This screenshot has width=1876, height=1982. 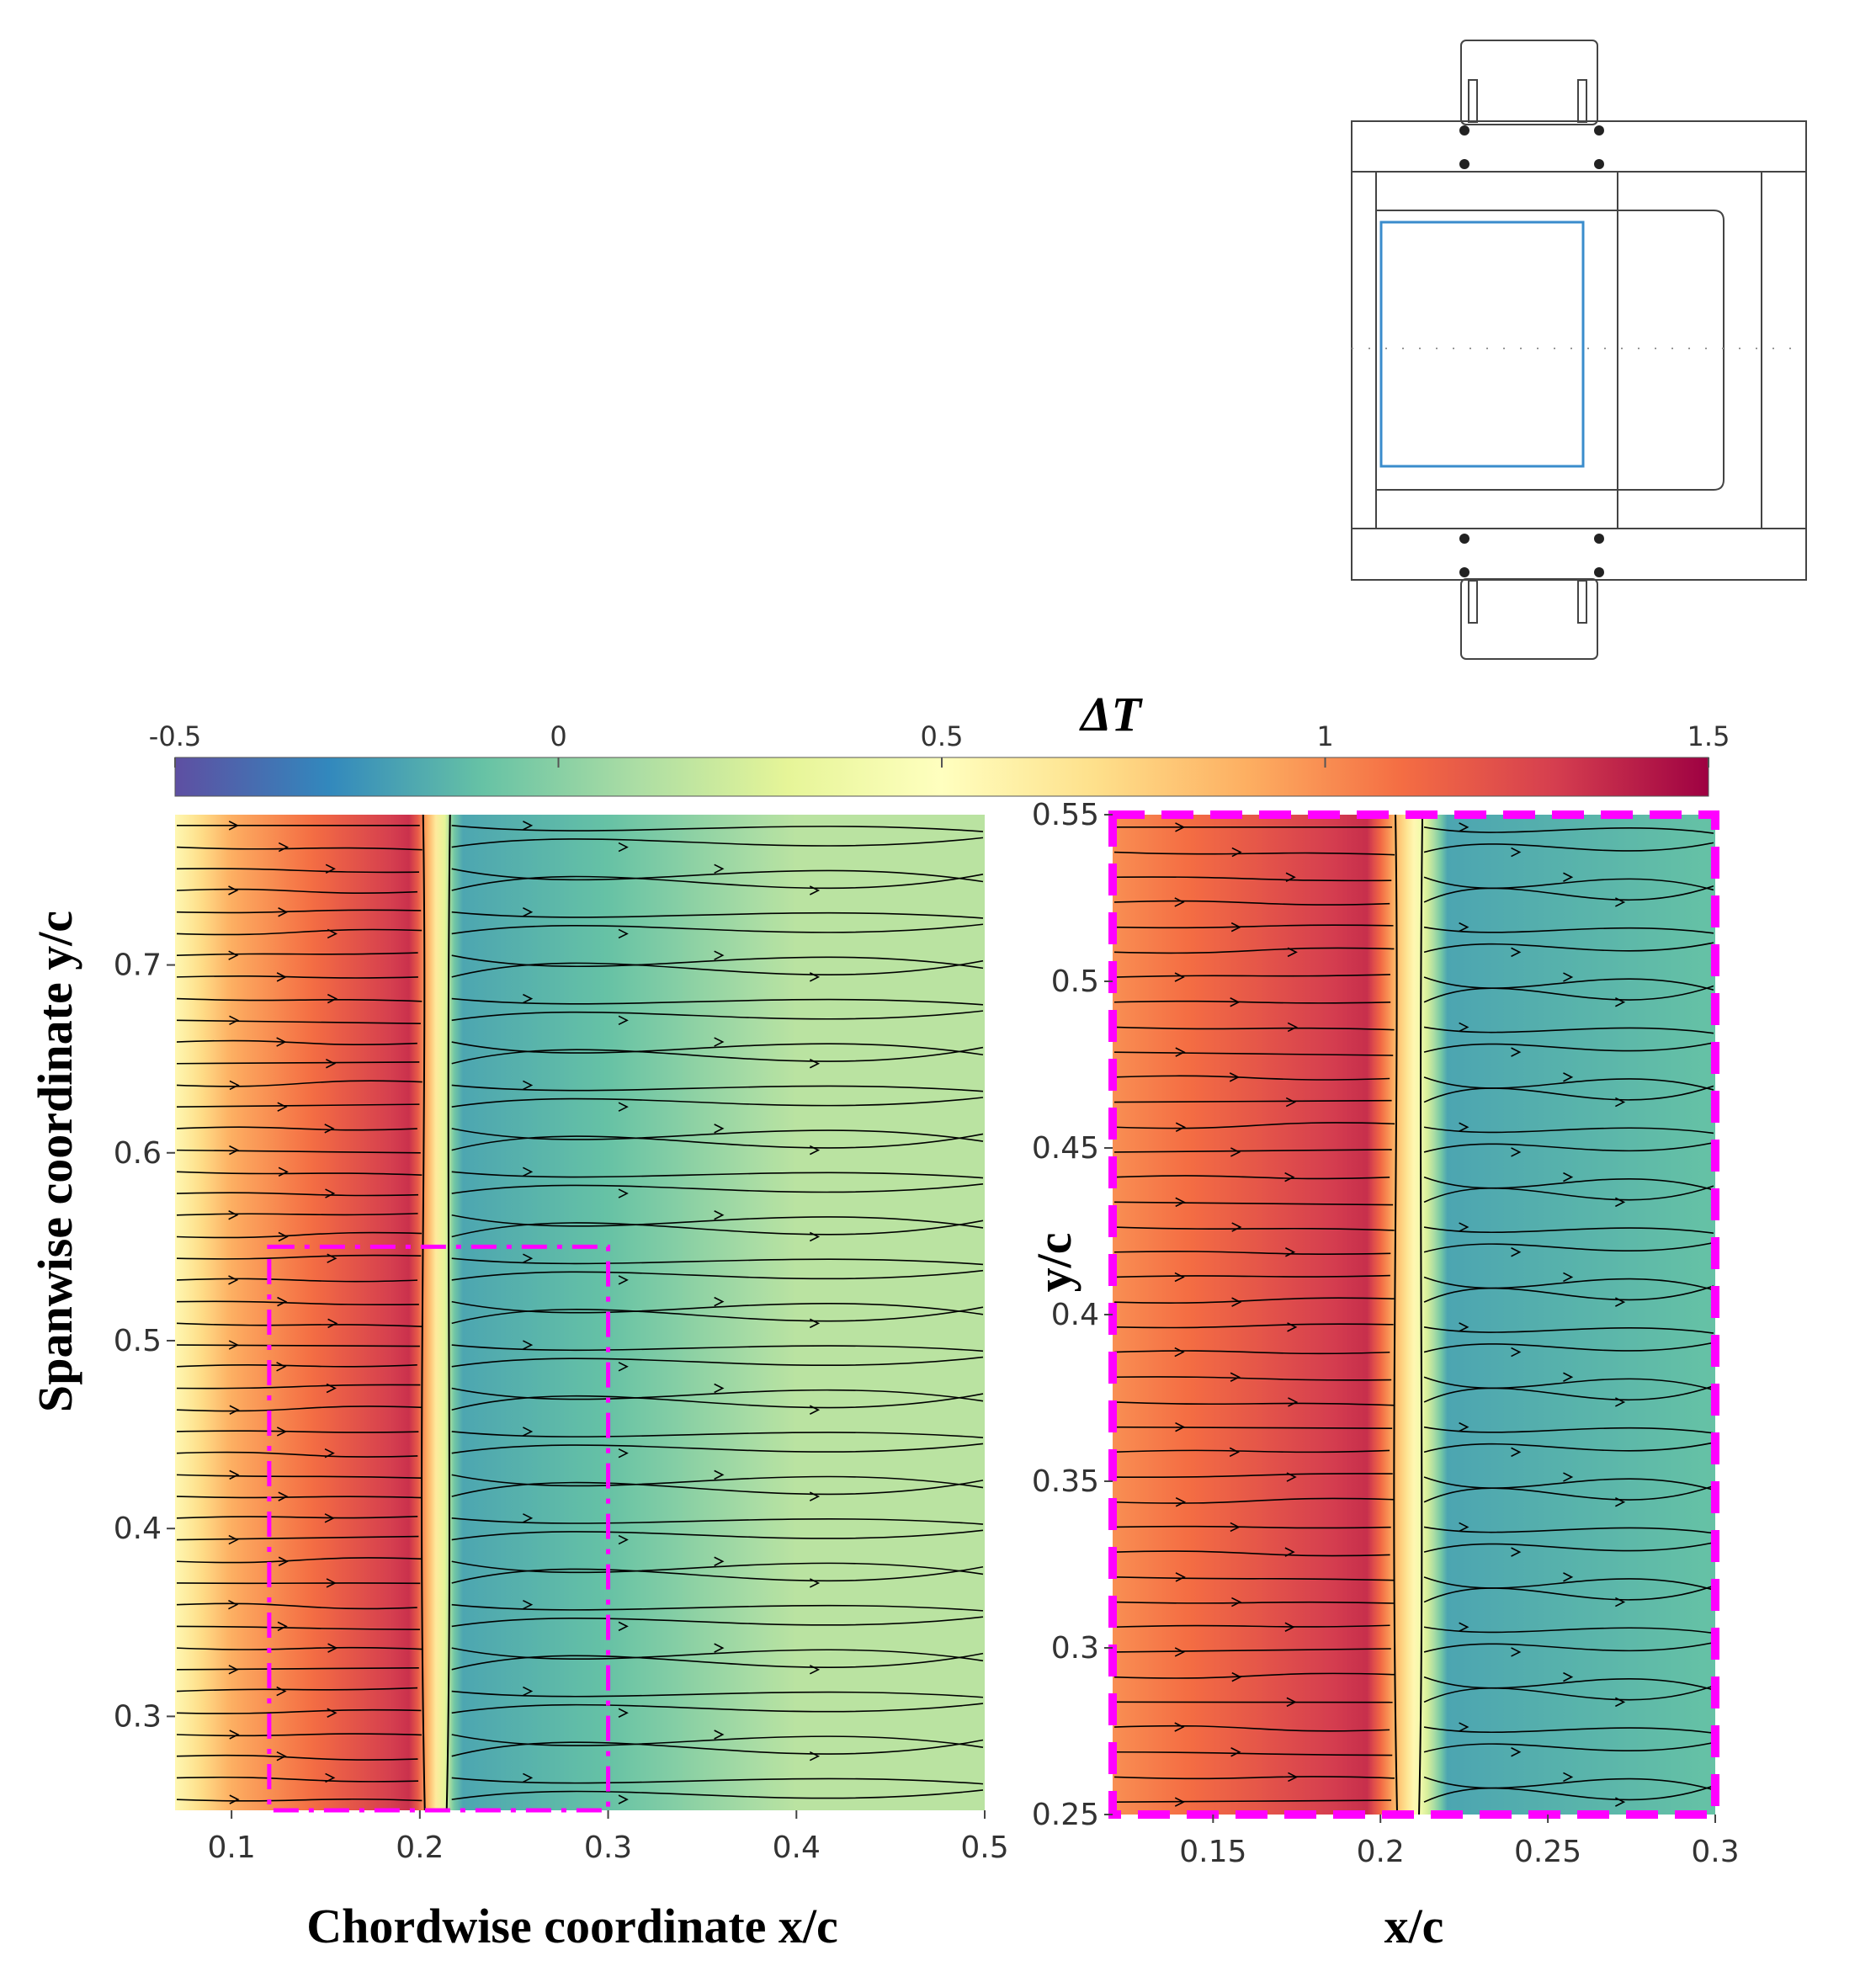 What do you see at coordinates (1212, 1852) in the screenshot?
I see `x-tick-label: 0.15` at bounding box center [1212, 1852].